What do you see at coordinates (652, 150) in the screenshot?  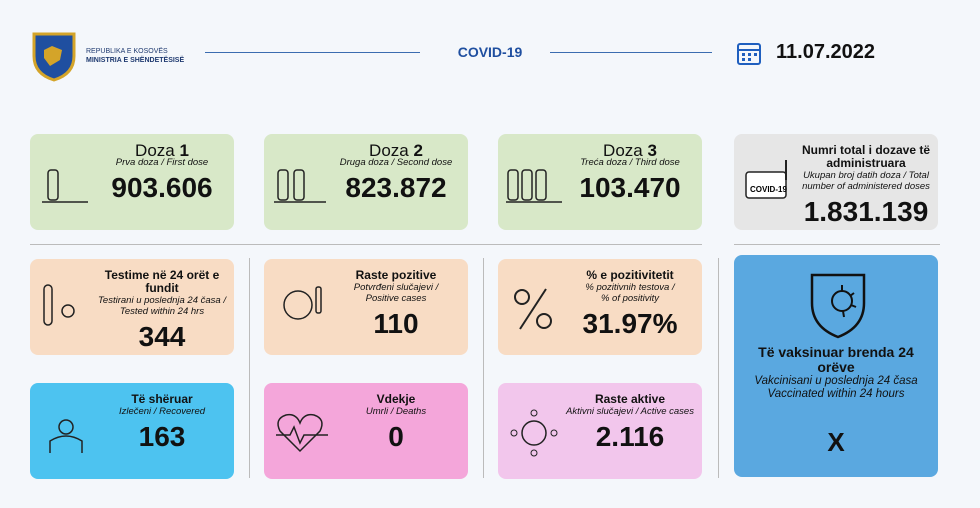 I see `title-number: 3` at bounding box center [652, 150].